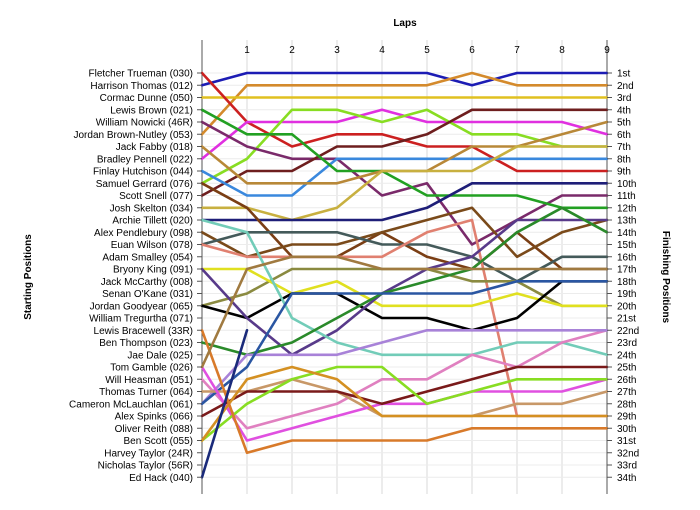 The height and width of the screenshot is (510, 700). I want to click on finishing-position-label: 17th, so click(626, 270).